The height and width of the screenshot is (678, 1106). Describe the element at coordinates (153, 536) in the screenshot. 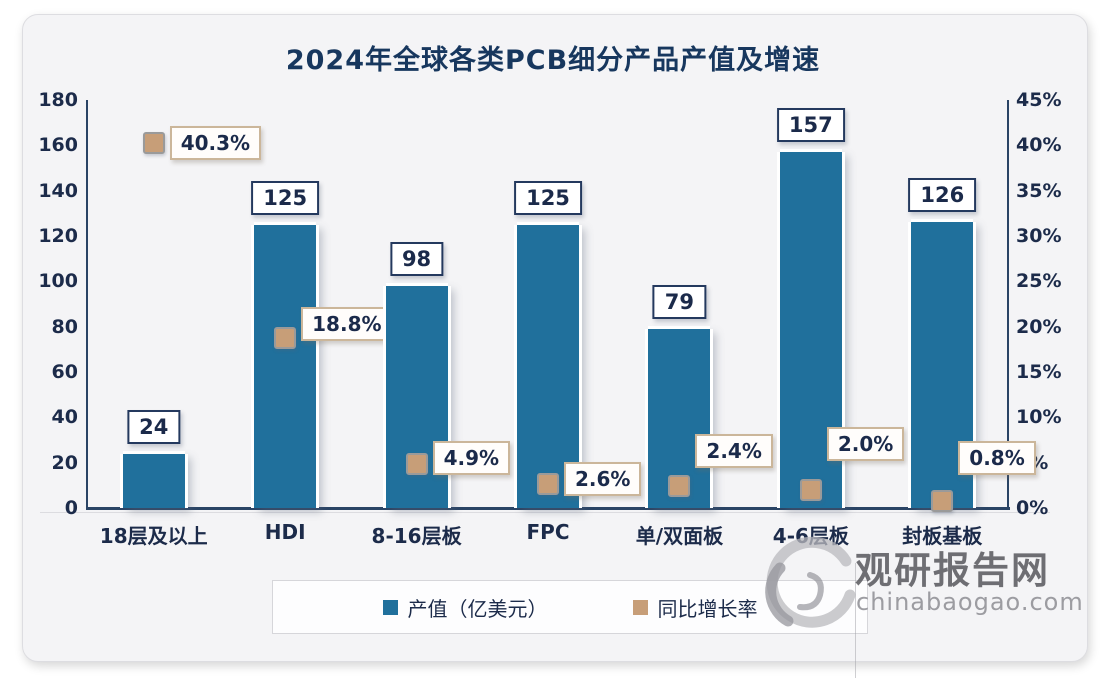

I see `category-label: 18层及以上` at that location.